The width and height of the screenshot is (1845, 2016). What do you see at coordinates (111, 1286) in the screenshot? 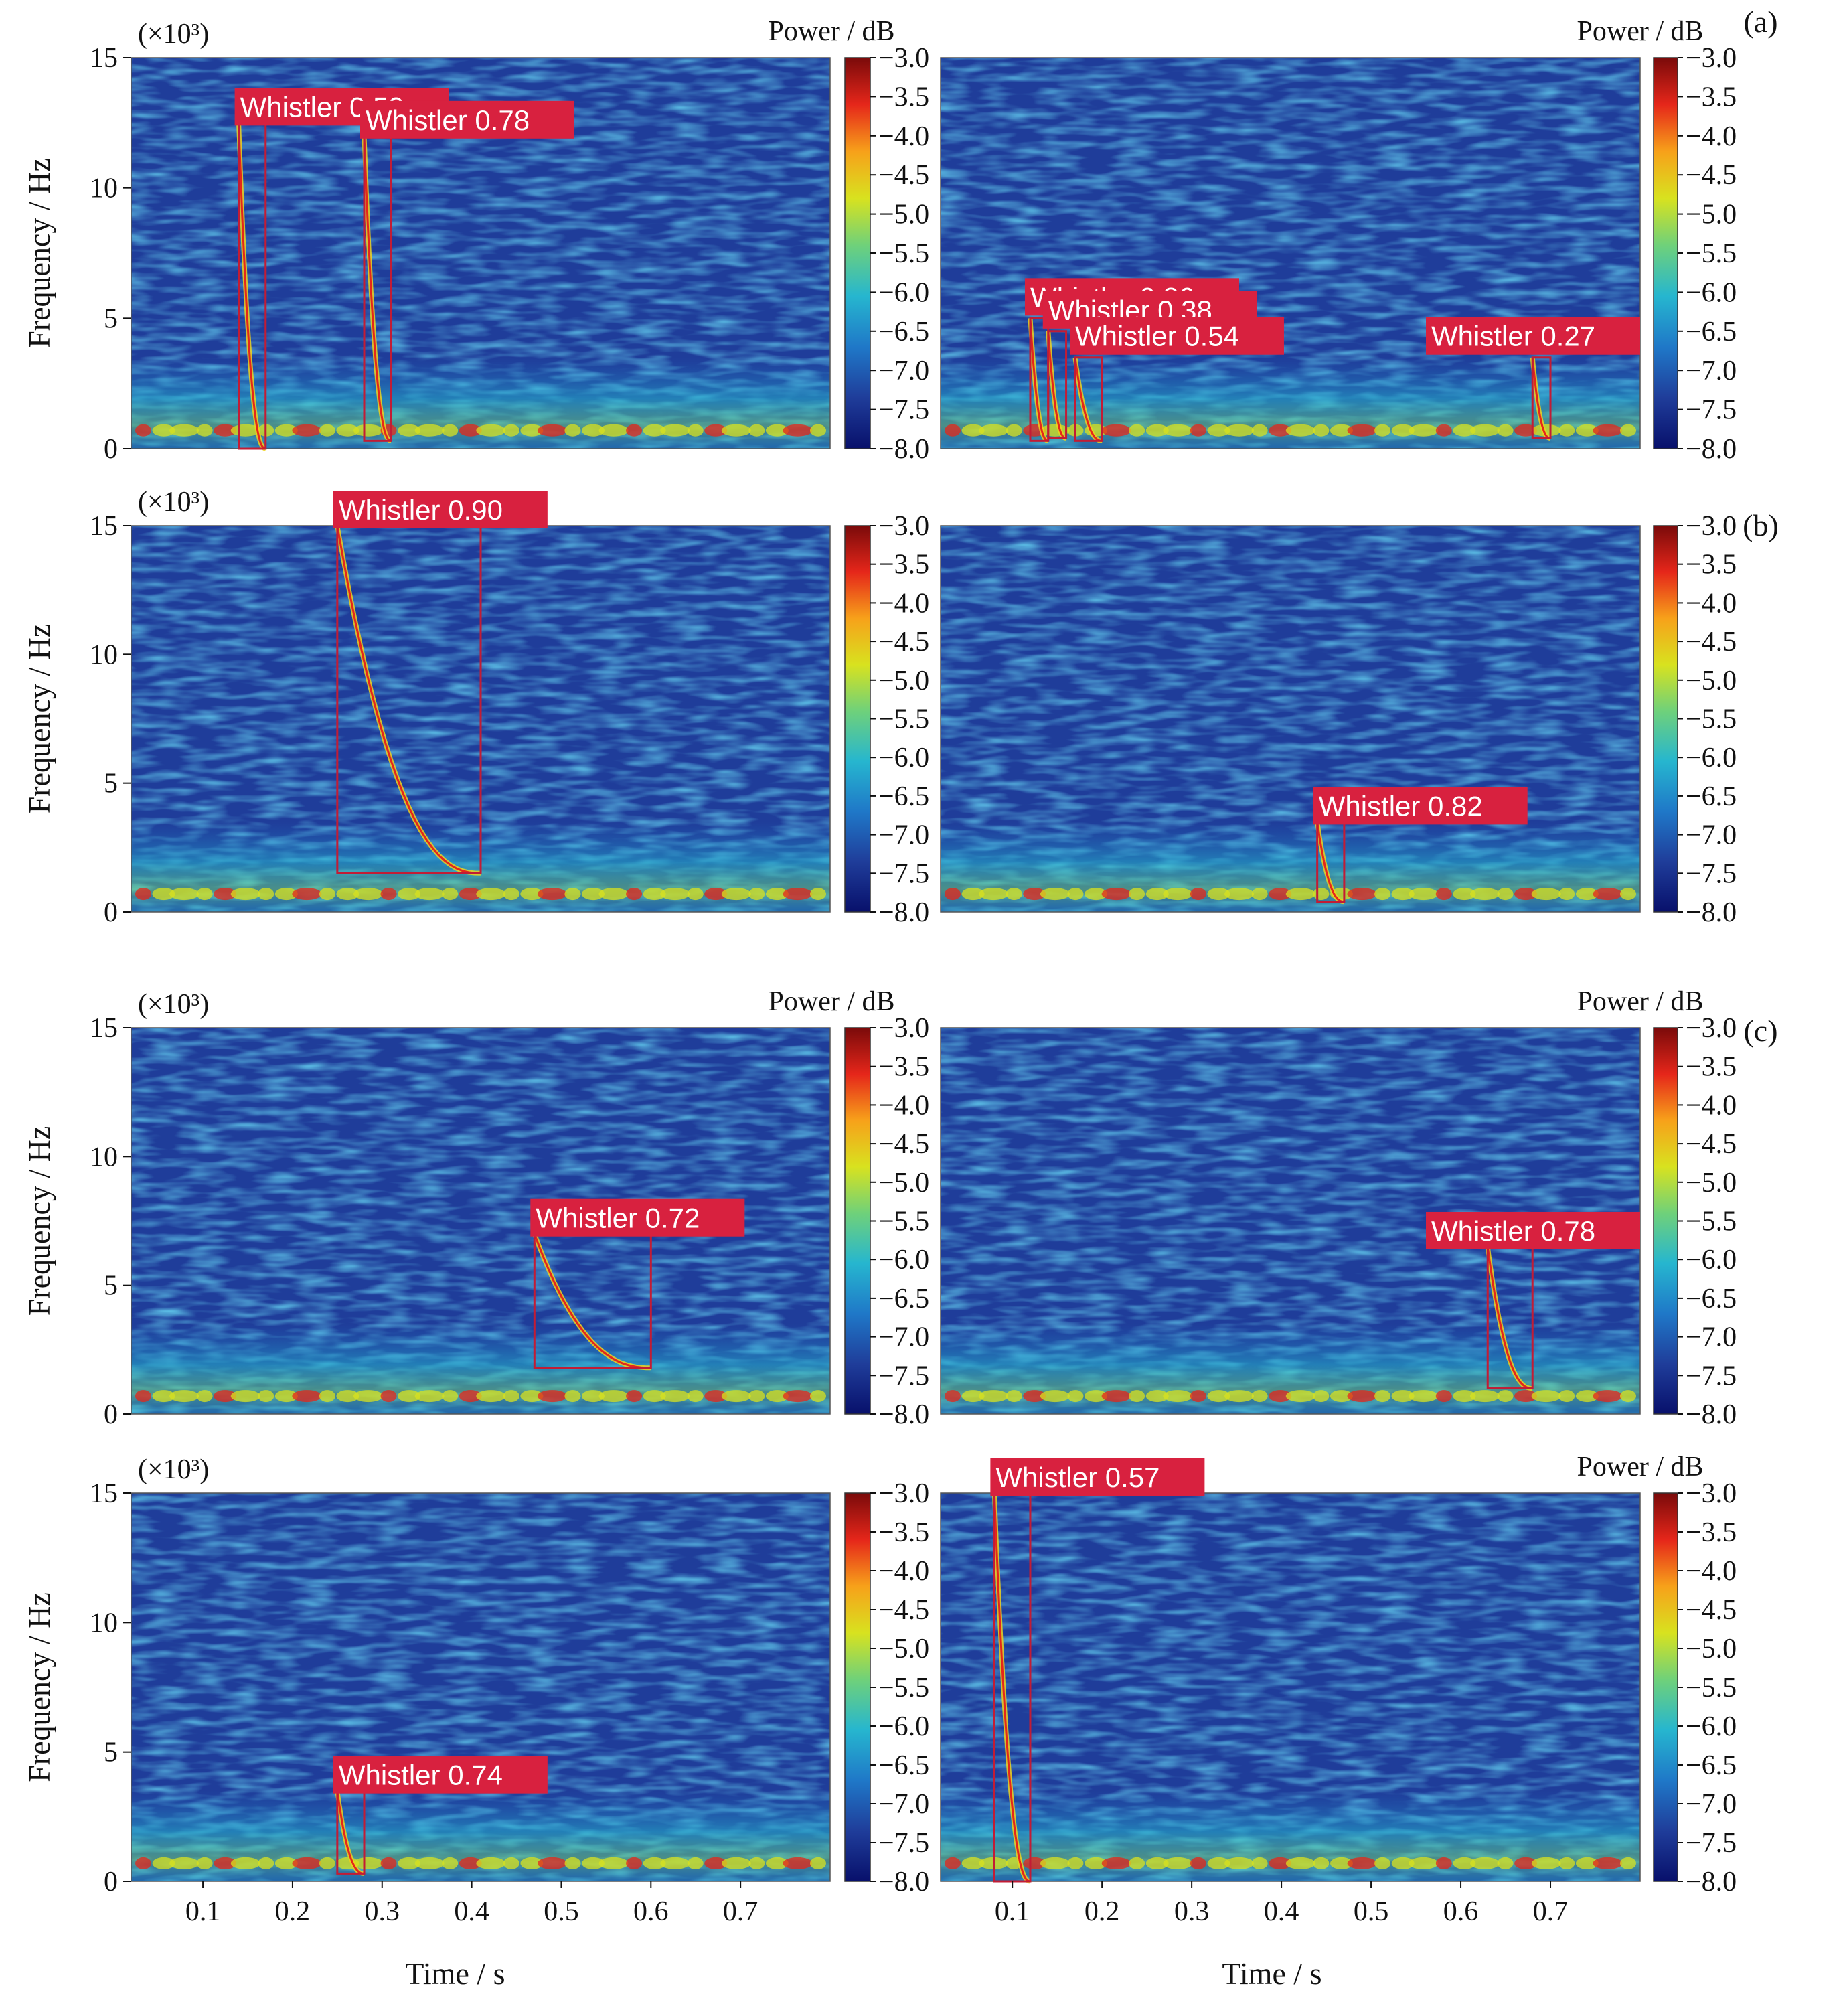
I see `y-tick-label: 5` at bounding box center [111, 1286].